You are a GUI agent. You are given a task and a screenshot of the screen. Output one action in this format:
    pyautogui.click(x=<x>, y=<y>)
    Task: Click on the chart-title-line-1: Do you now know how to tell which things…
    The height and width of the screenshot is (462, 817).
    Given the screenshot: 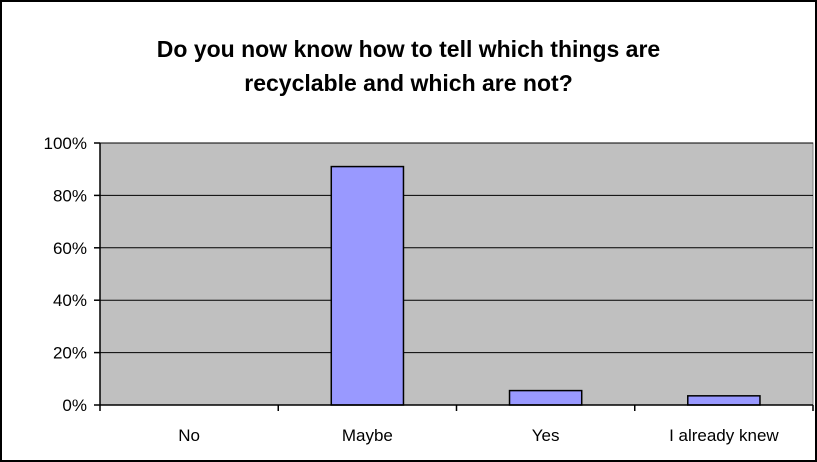 What is the action you would take?
    pyautogui.click(x=408, y=49)
    